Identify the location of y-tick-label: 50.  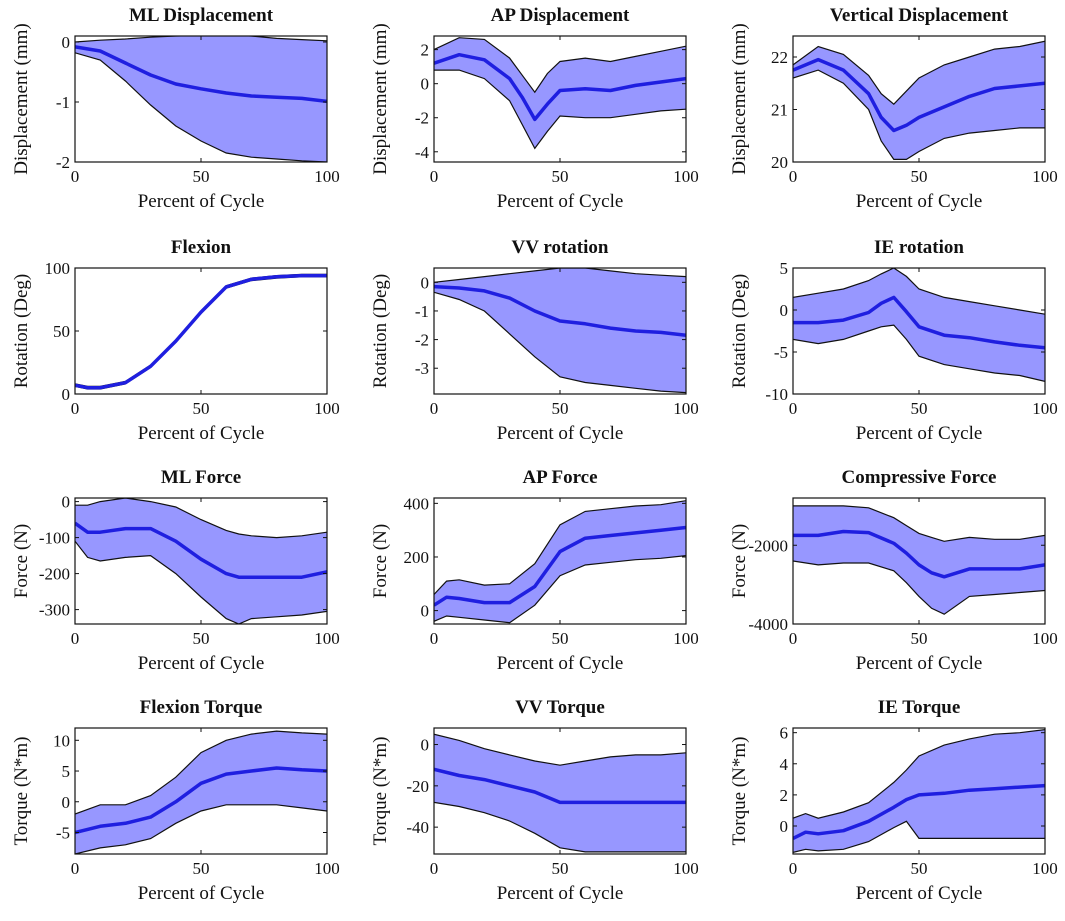
(61, 331).